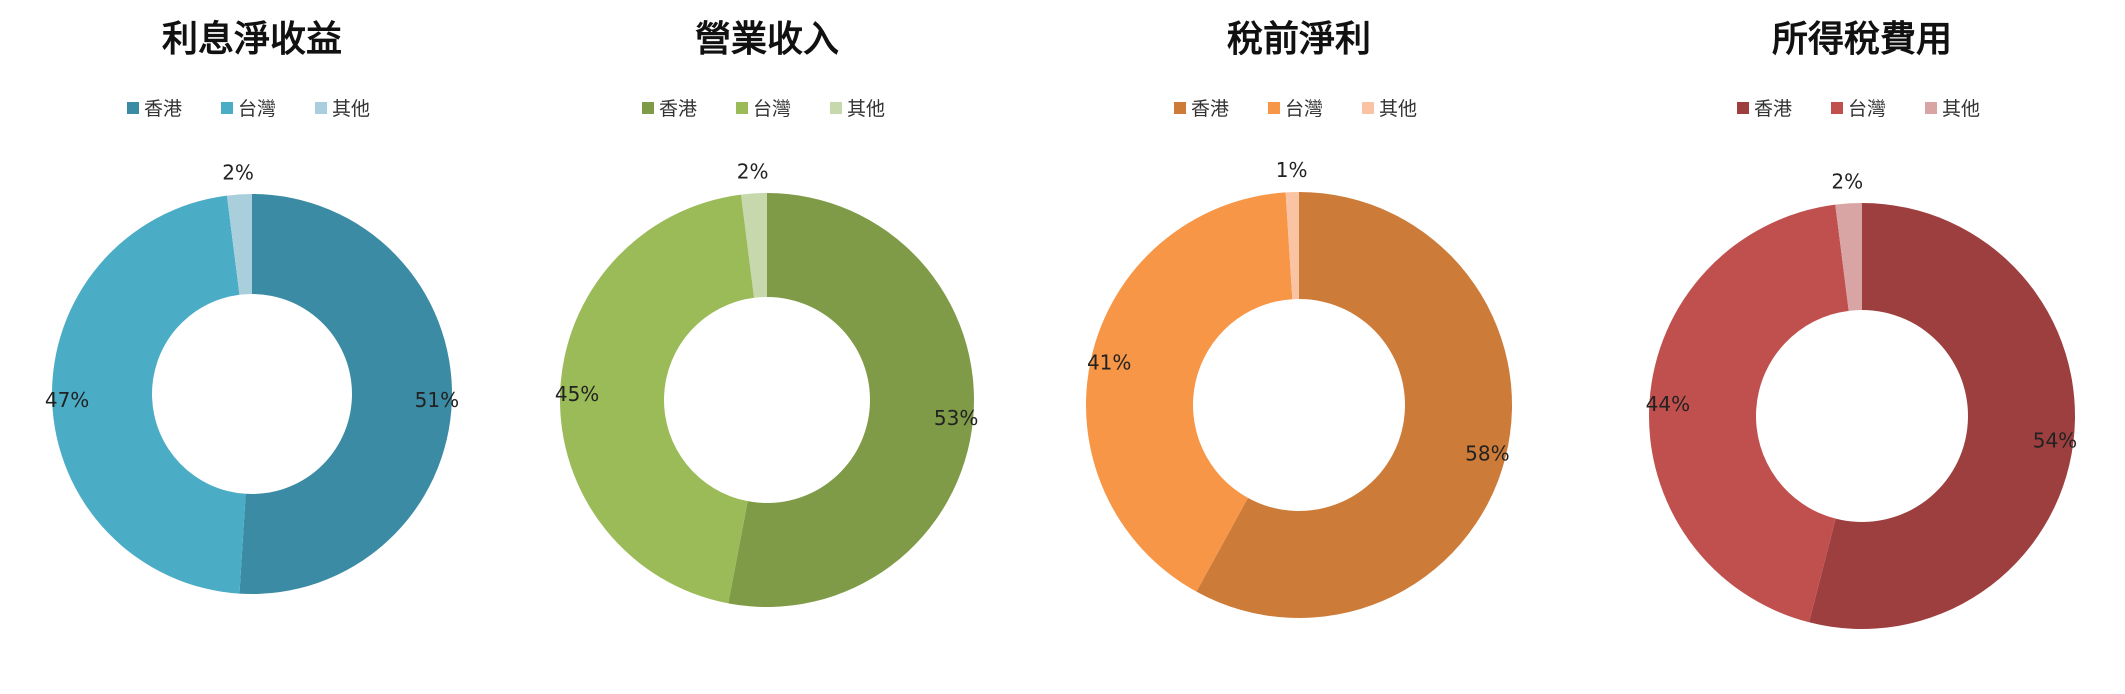 This screenshot has width=2125, height=694. Describe the element at coordinates (1862, 39) in the screenshot. I see `chart-title: 所得稅費用` at that location.